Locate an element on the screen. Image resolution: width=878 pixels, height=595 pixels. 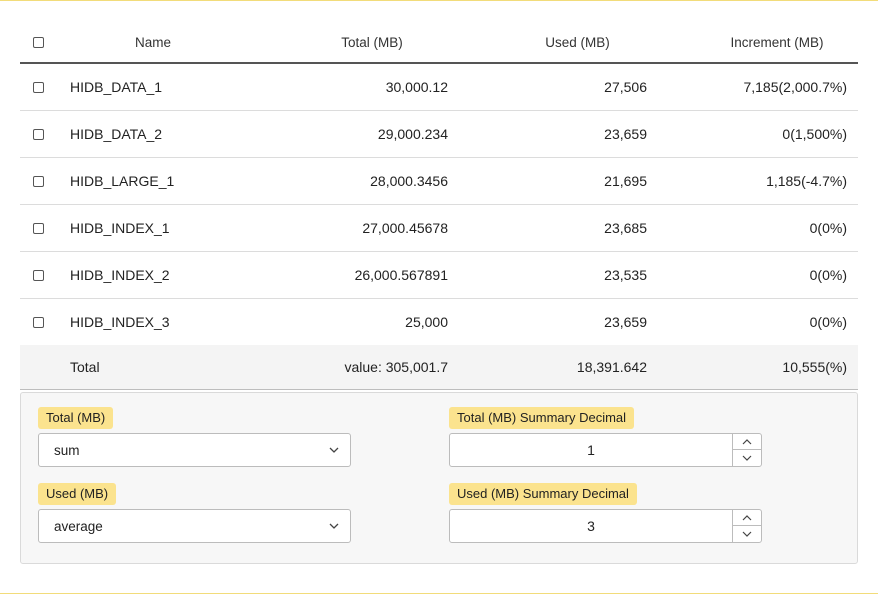
select-all-cell is located at coordinates (38, 42).